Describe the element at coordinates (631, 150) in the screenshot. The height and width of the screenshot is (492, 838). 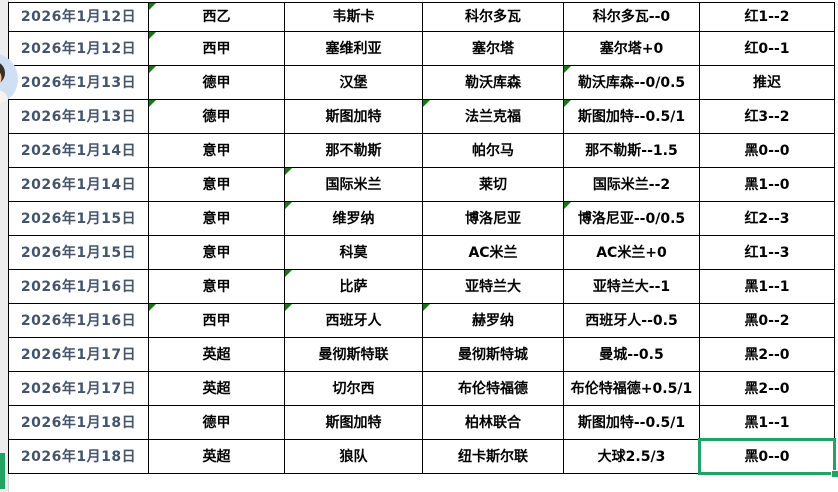
I see `cell-handicap: 那不勒斯--1.5` at that location.